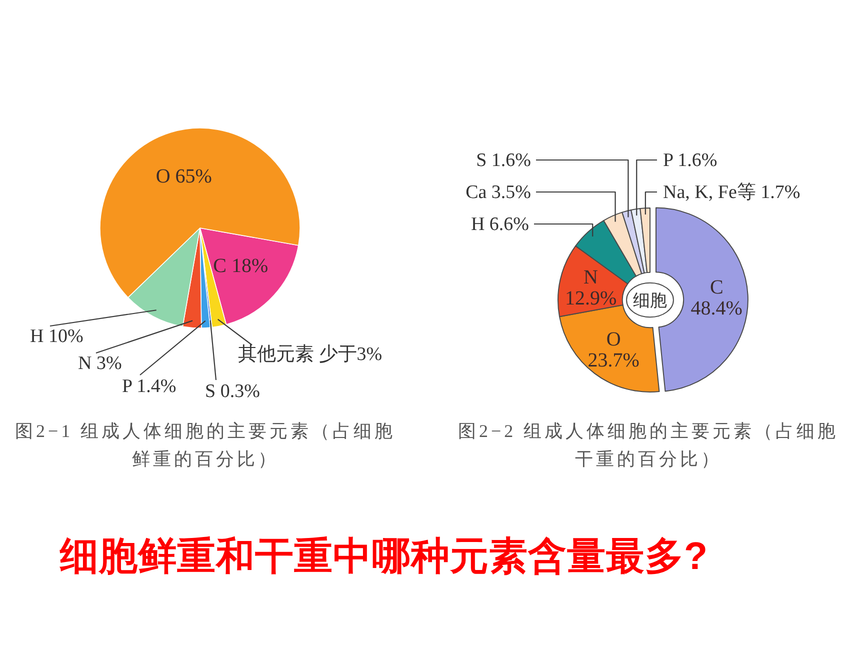  What do you see at coordinates (100, 363) in the screenshot?
I see `slice-label: N 3%` at bounding box center [100, 363].